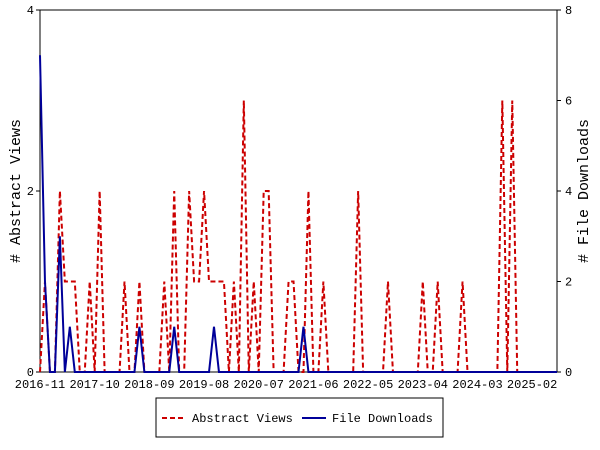  Describe the element at coordinates (16, 191) in the screenshot. I see `y-axis-title: # Abstract Views` at that location.